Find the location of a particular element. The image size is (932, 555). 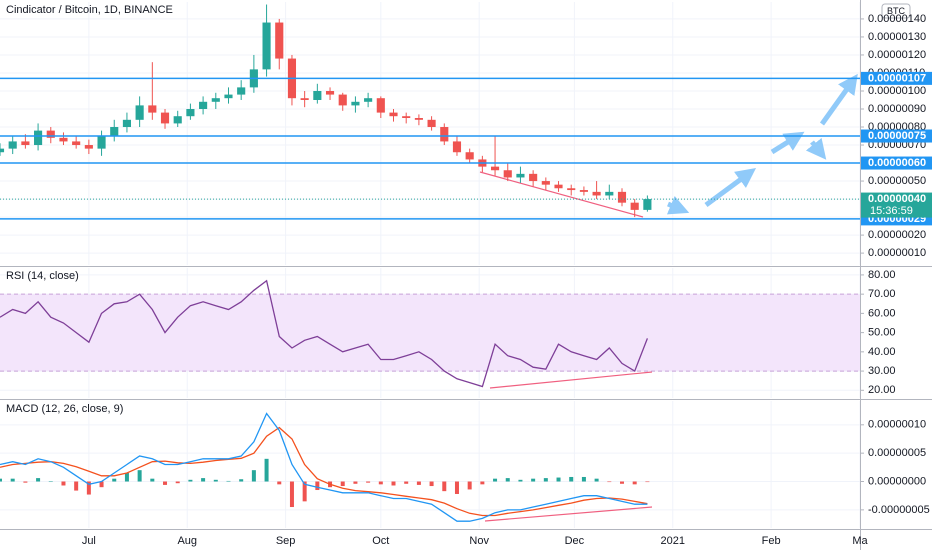

last-price-label: 0.00000040 is located at coordinates (897, 199).